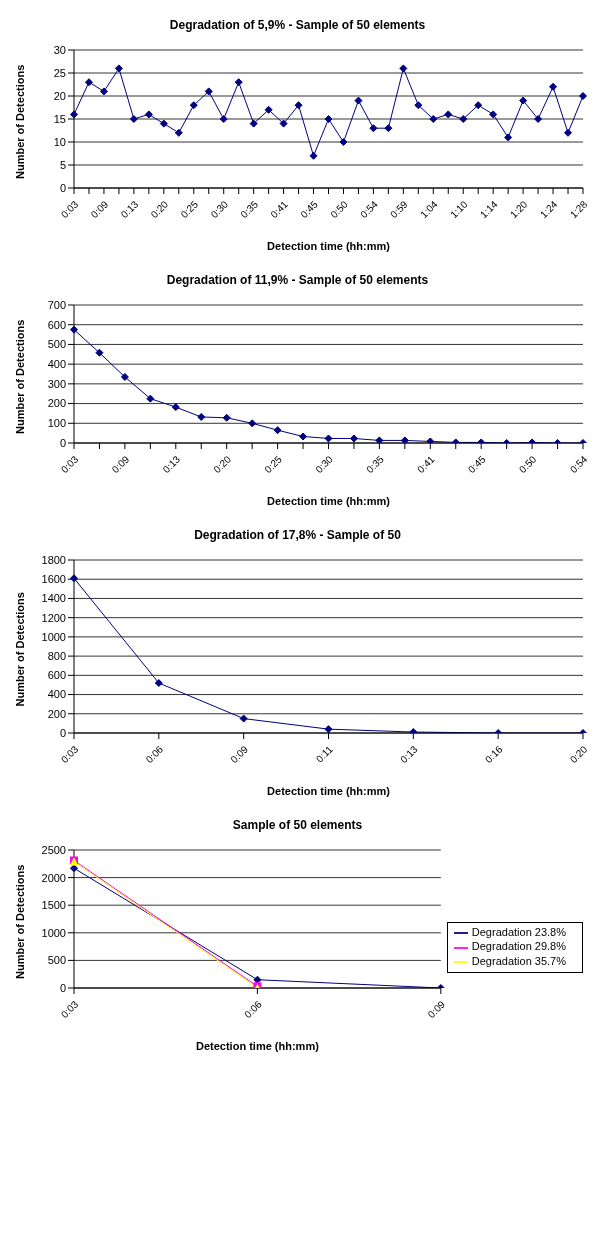 This screenshot has height=1242, width=595. I want to click on y-tick-label: 1200, so click(53, 617).